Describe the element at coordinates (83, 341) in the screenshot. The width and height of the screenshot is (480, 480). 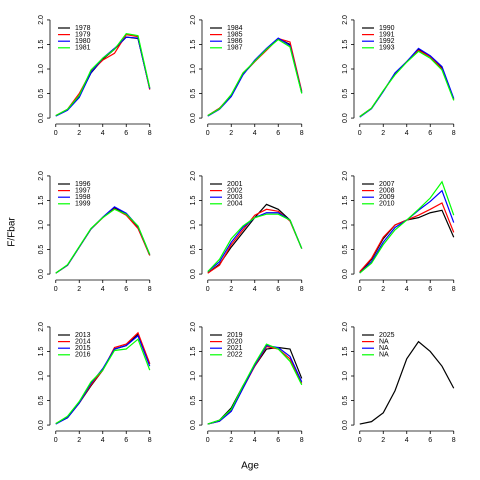
I see `legend-label: 2014` at that location.